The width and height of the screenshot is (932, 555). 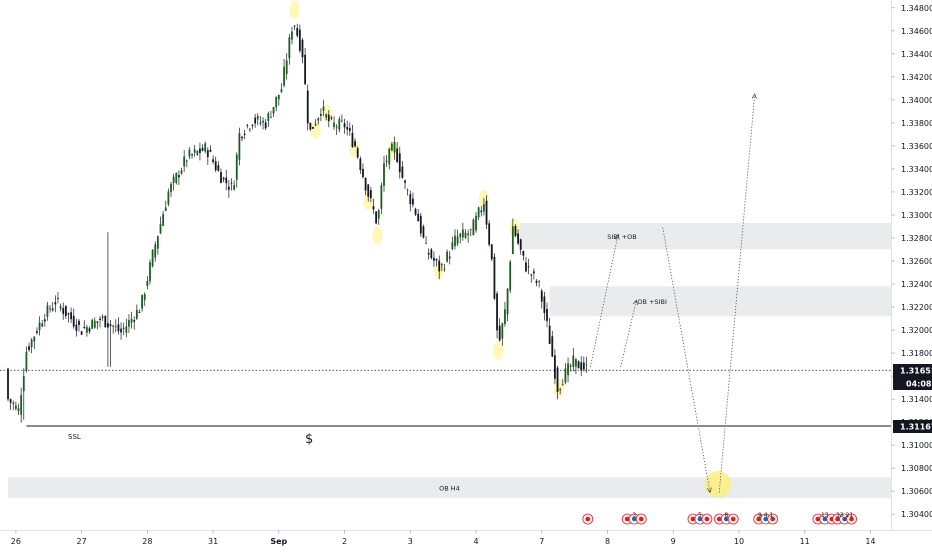 What do you see at coordinates (916, 261) in the screenshot?
I see `y-tick-label-11: 1.32600` at bounding box center [916, 261].